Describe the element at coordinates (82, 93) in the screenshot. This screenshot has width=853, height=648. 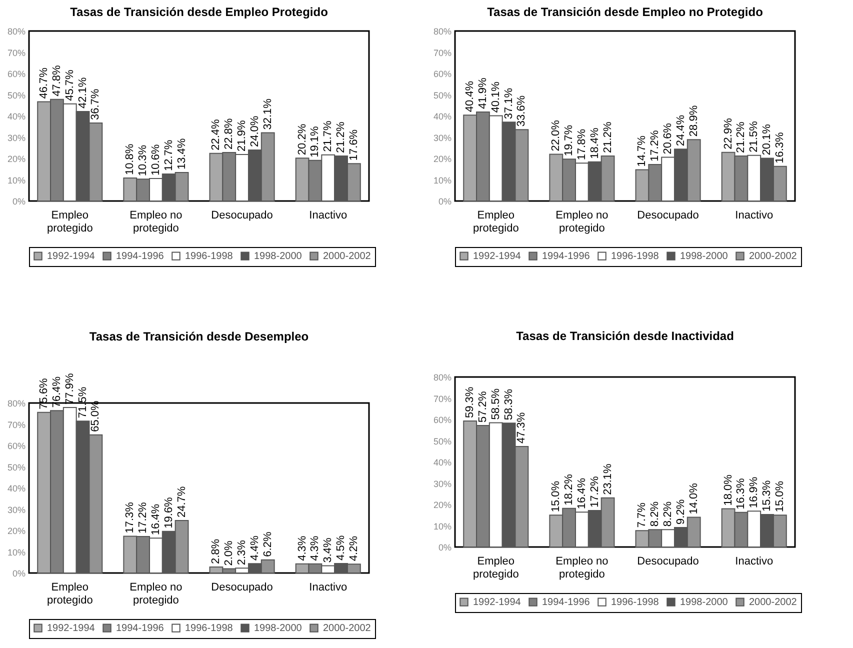
I see `data-label: 42.1%` at that location.